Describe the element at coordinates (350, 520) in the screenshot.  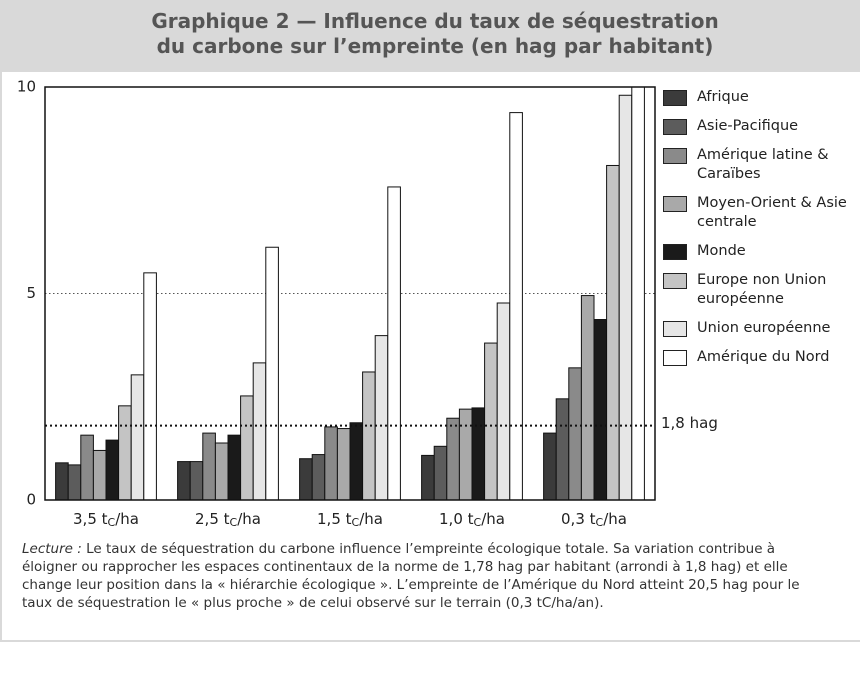
I see `x-tick-label: 1,5 tC/ha` at that location.